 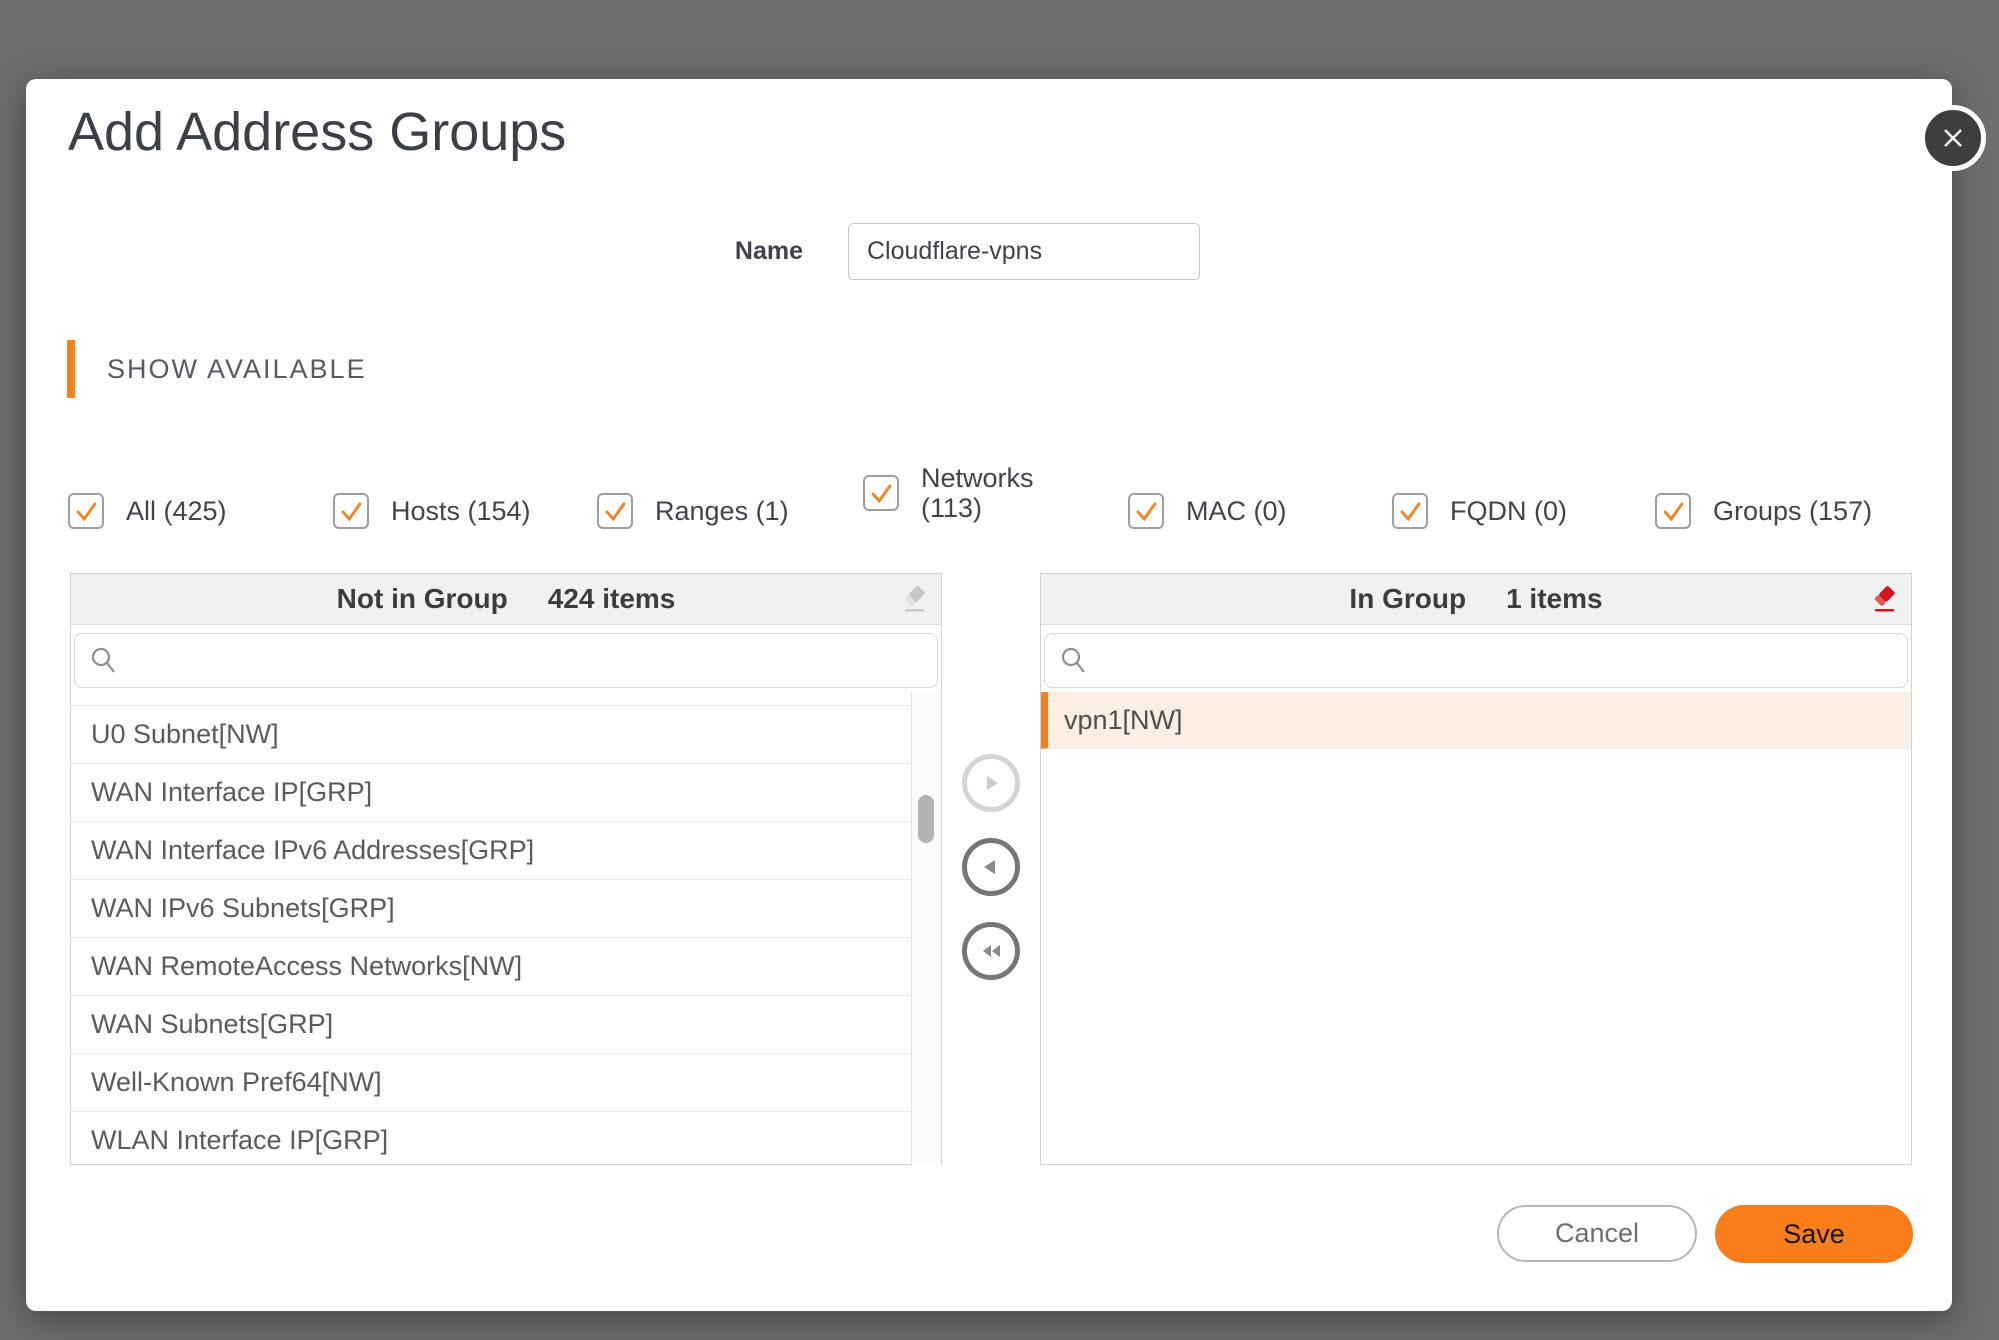 I want to click on list-item: WAN Interface IPv6 Addresses[GRP], so click(x=506, y=851).